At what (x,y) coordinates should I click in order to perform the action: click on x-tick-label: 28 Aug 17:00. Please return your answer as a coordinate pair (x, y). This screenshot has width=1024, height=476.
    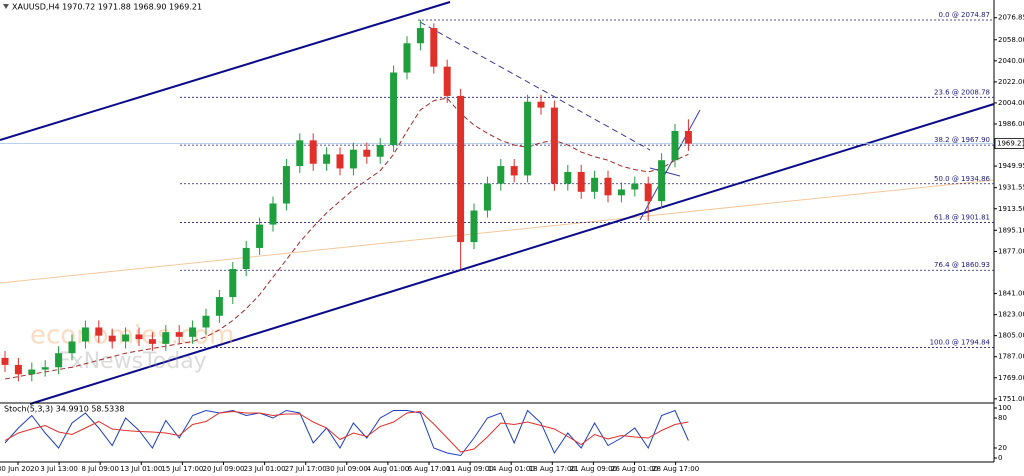
    Looking at the image, I should click on (675, 469).